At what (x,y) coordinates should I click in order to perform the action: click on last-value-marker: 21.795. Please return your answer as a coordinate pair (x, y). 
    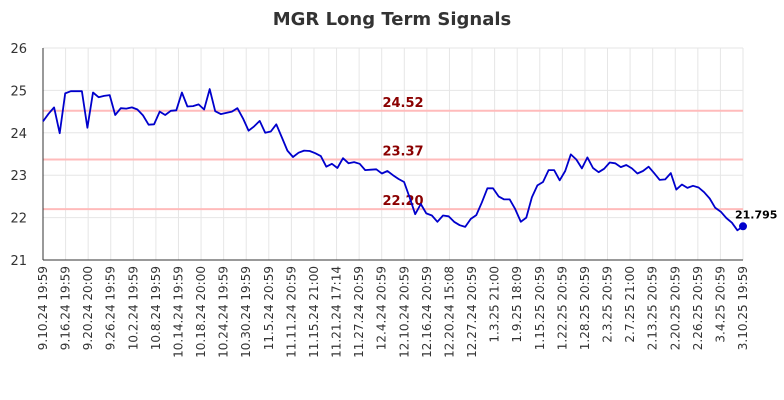
    Looking at the image, I should click on (756, 219).